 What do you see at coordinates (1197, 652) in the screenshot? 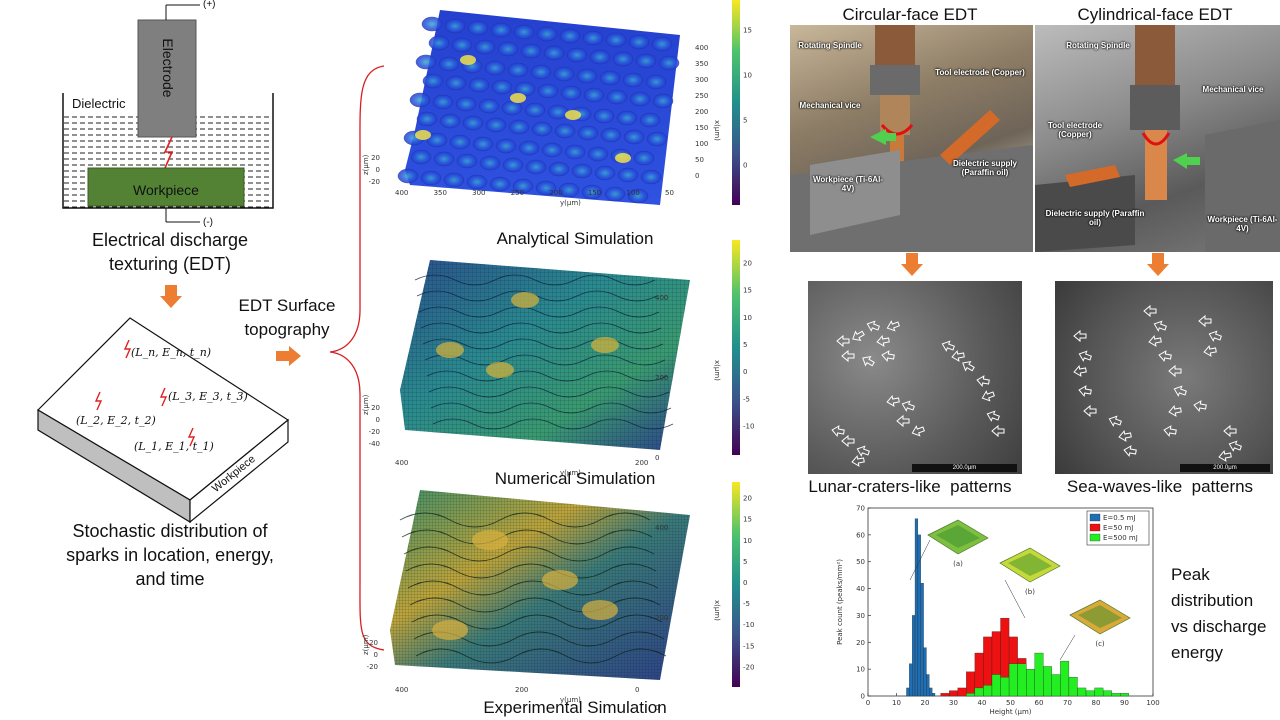
I see `hist-caption-line4: energy` at bounding box center [1197, 652].